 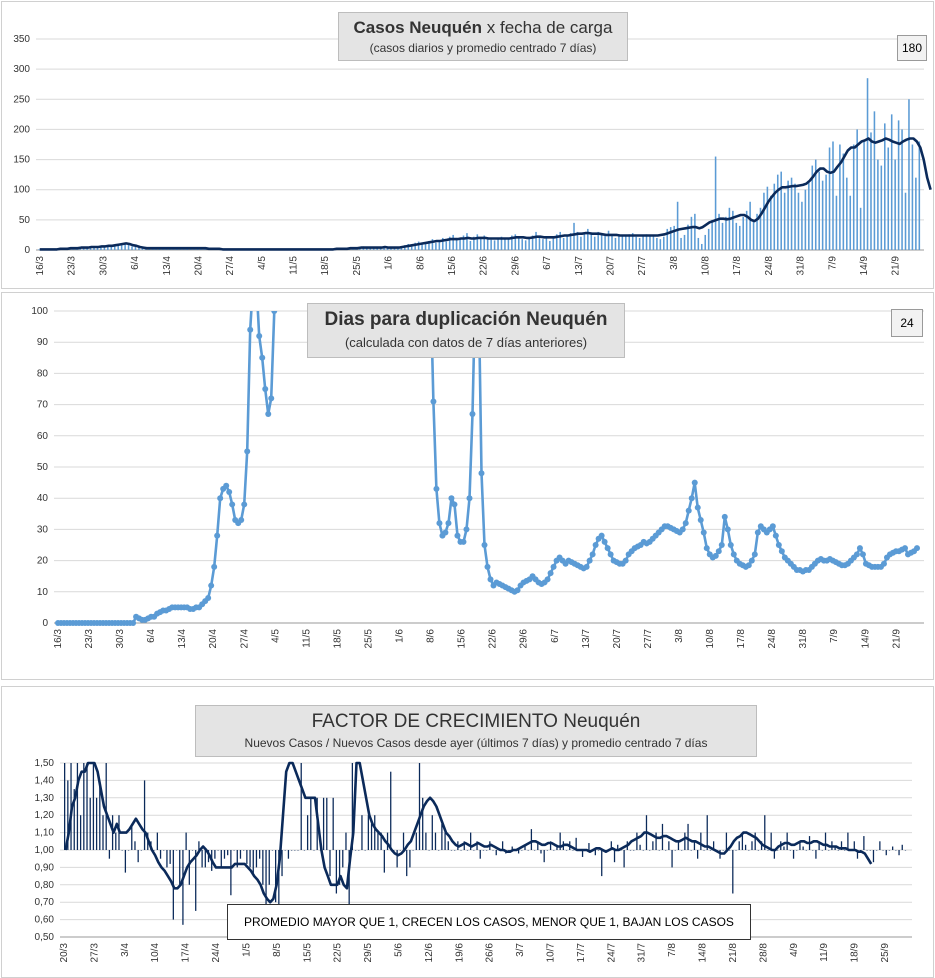 I want to click on doubling-x-tick-label: 7/9, so click(x=834, y=636).